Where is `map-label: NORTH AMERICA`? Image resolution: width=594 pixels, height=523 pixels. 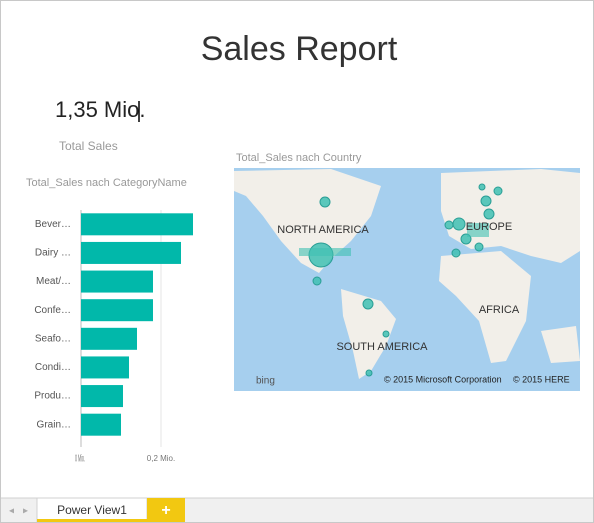
map-label: NORTH AMERICA is located at coordinates (323, 230).